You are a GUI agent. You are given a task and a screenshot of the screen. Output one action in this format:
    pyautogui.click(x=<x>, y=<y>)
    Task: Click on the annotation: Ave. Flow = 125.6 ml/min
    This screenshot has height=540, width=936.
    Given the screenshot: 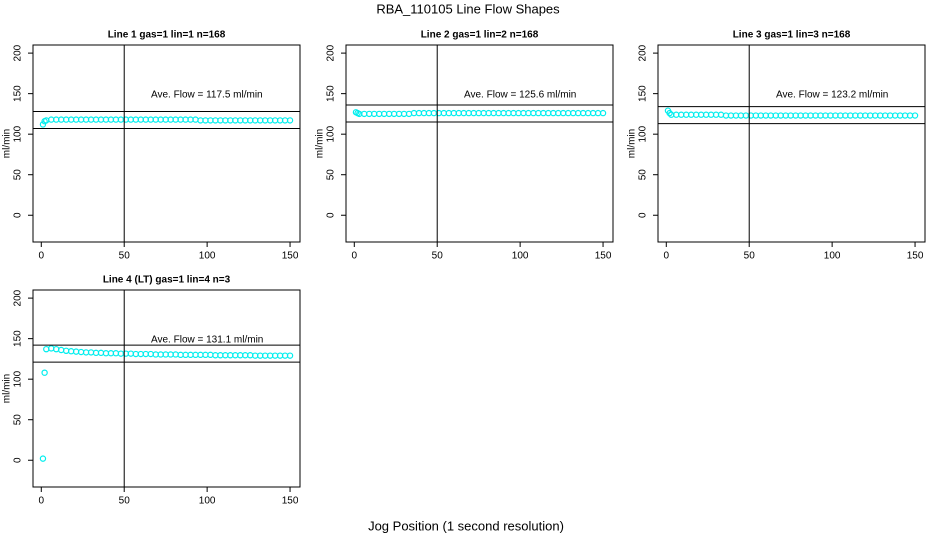 What is the action you would take?
    pyautogui.click(x=520, y=95)
    